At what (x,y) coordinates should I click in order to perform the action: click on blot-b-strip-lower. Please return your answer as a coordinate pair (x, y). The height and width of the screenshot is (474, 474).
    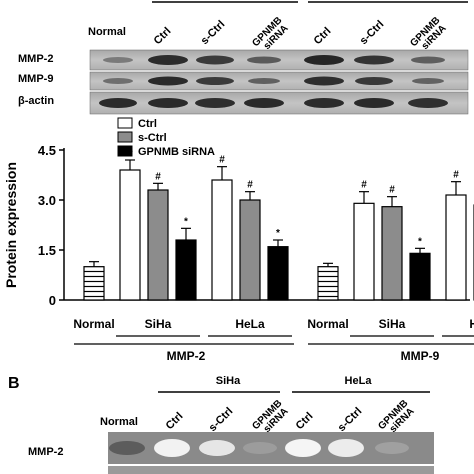
    Looking at the image, I should click on (271, 470).